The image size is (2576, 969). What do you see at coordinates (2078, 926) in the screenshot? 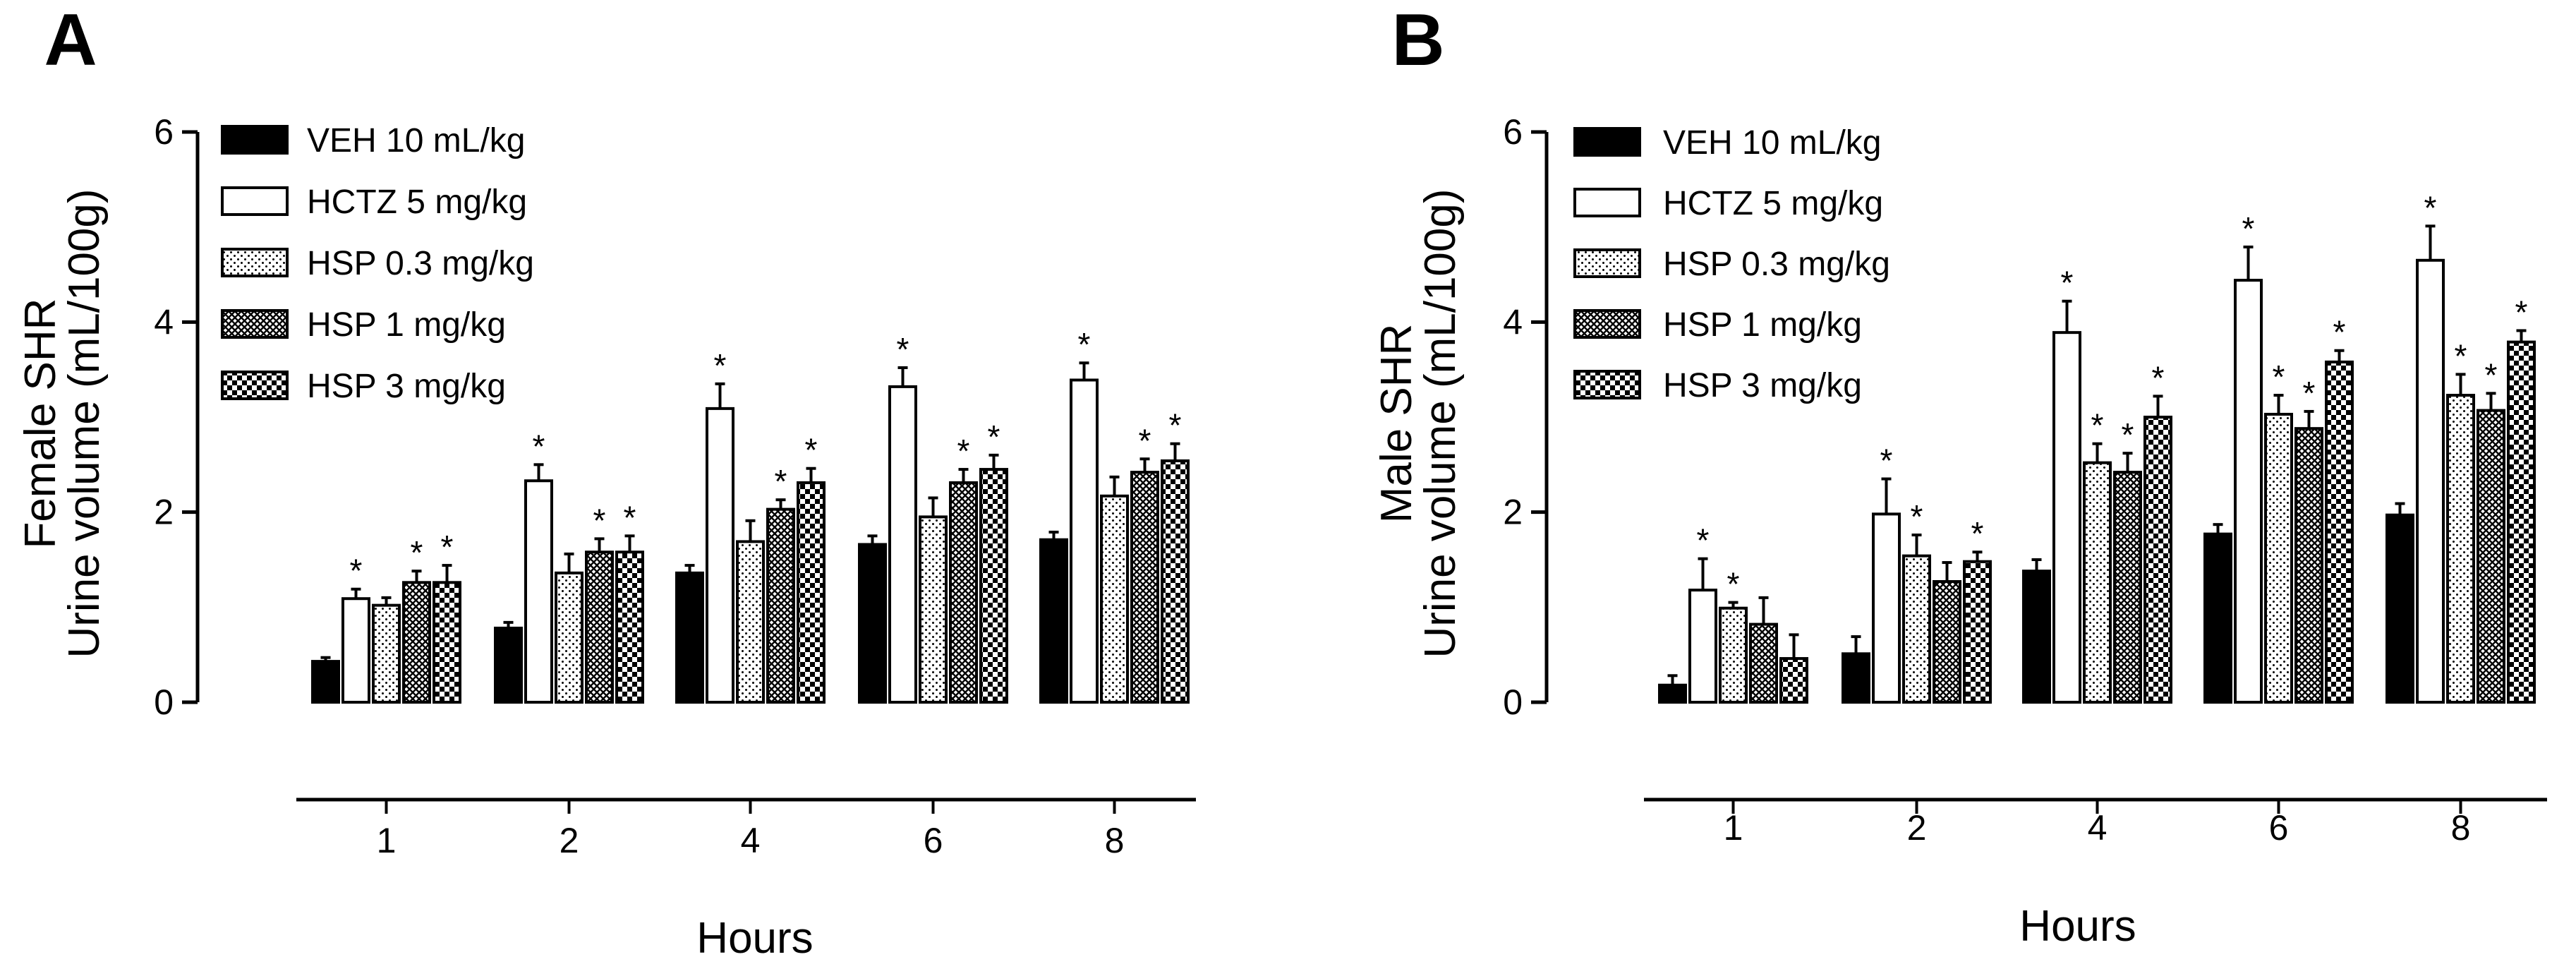
I see `x-axis-title: Hours` at bounding box center [2078, 926].